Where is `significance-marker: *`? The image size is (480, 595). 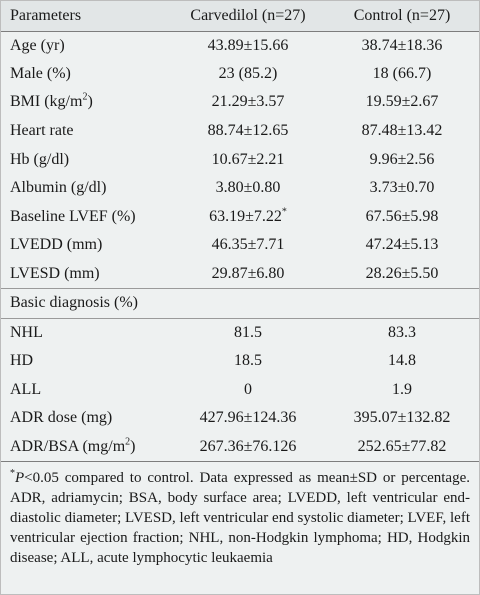 significance-marker: * is located at coordinates (284, 212).